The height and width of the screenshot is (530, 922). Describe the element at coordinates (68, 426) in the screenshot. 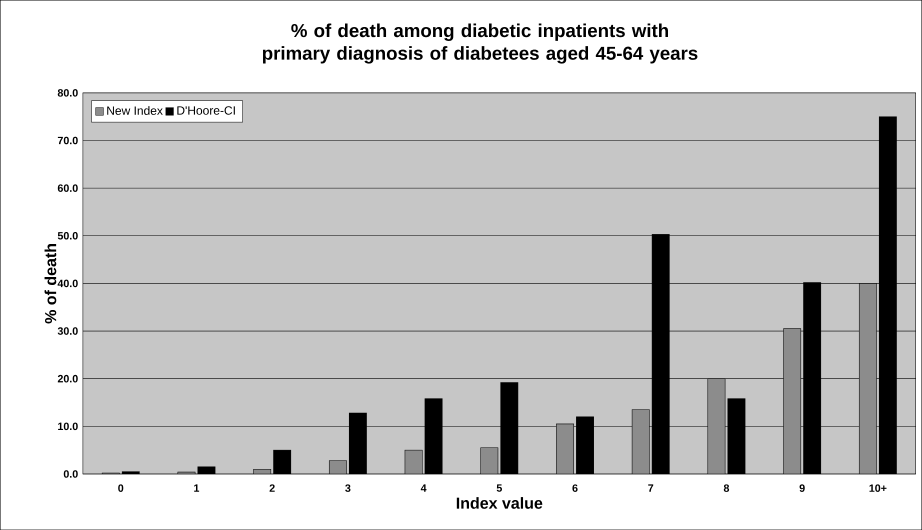

I see `y-tick-label: 10.0` at that location.